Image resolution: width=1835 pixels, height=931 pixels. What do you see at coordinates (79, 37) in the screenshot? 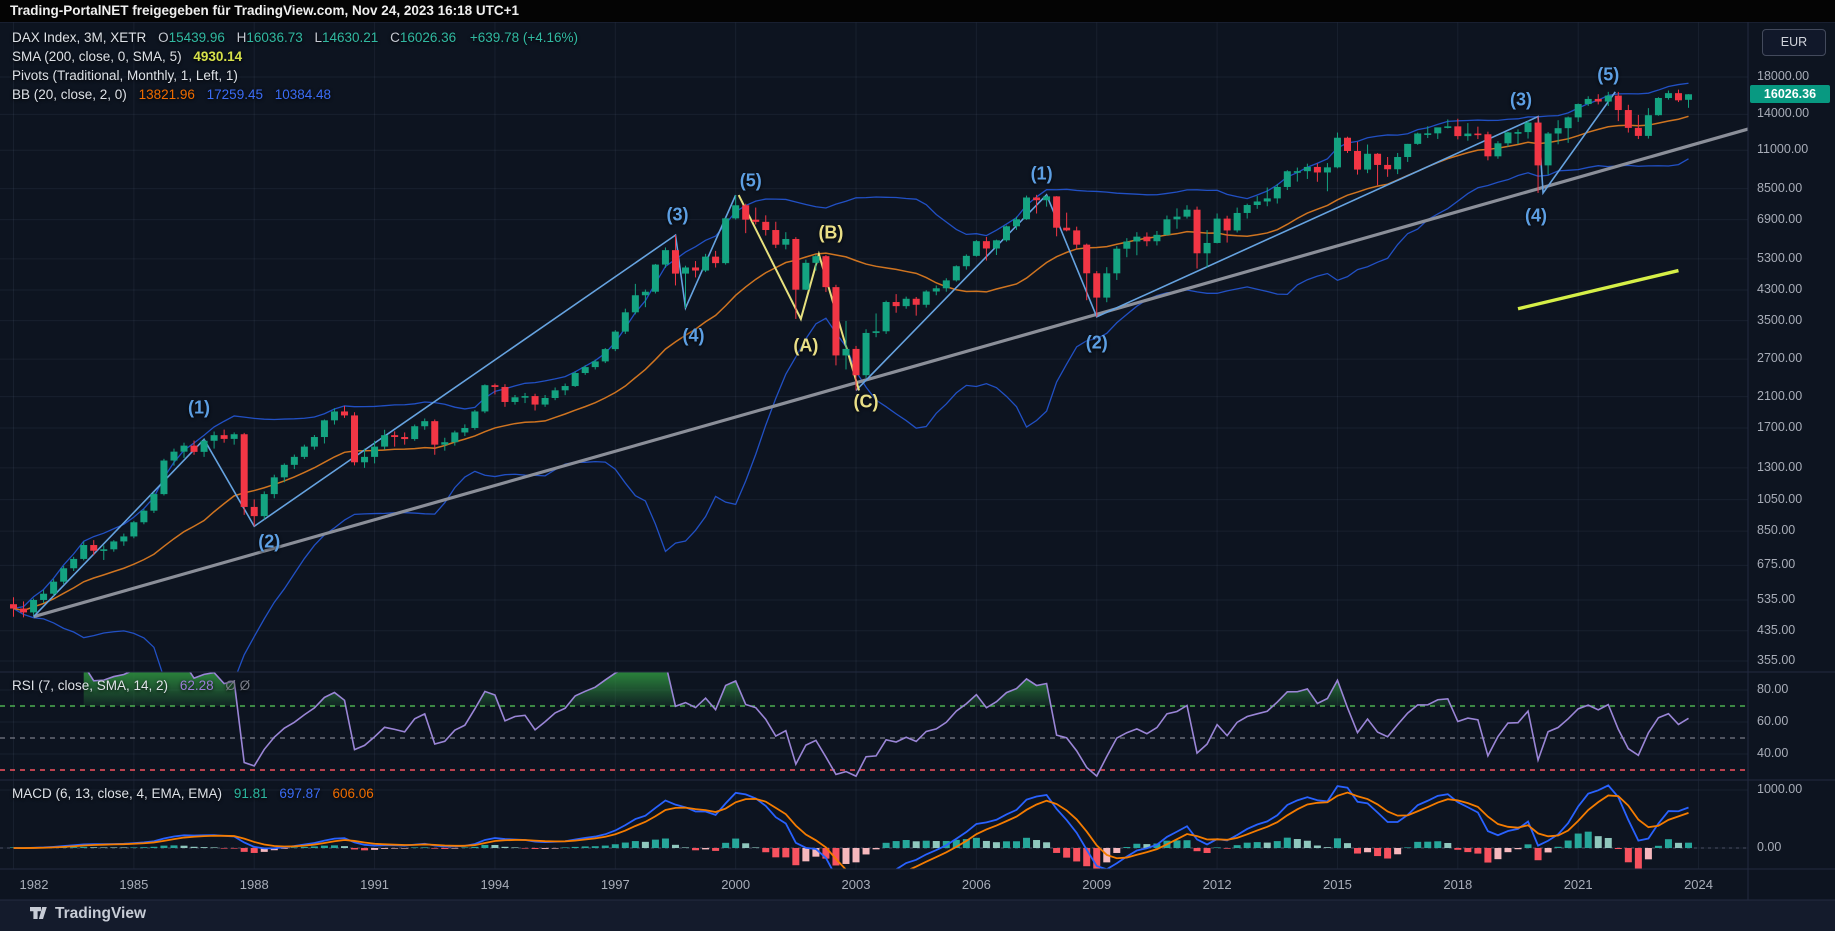
I see `symbol-title: DAX Index, 3M, XETR` at bounding box center [79, 37].